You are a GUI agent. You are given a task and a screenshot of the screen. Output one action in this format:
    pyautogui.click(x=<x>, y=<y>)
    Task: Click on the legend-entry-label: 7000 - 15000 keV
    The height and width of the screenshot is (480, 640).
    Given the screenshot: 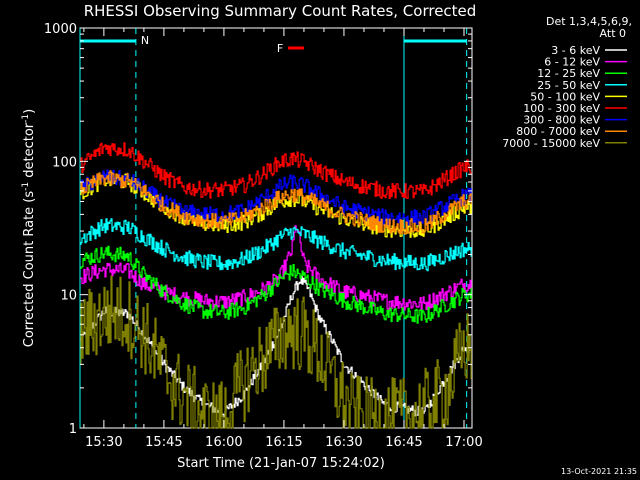 What is the action you would take?
    pyautogui.click(x=551, y=143)
    